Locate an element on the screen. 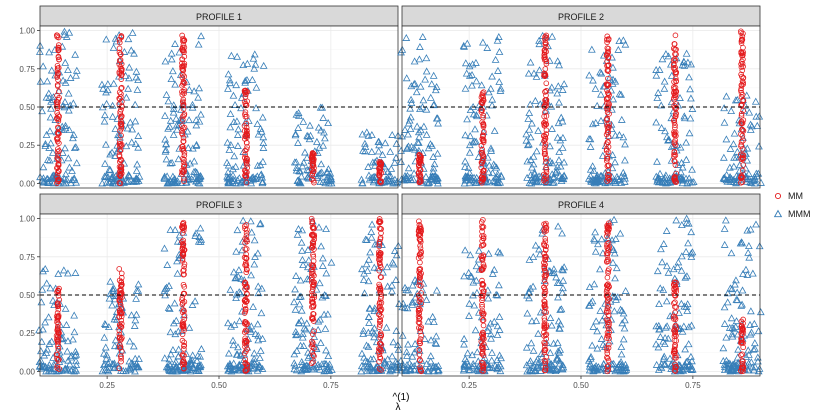 This screenshot has height=415, width=830. y-tick-label: 0.00 is located at coordinates (27, 371).